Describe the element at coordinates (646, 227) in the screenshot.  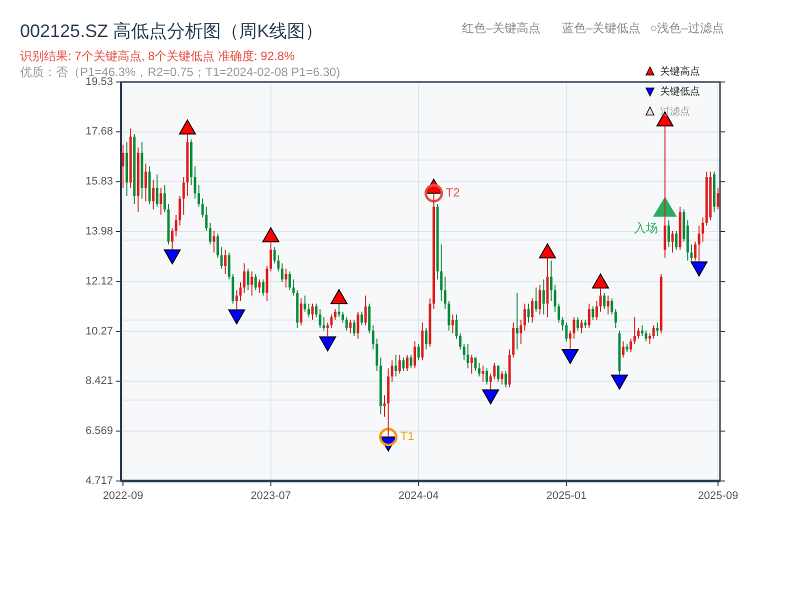
I see `data-label: 入场` at that location.